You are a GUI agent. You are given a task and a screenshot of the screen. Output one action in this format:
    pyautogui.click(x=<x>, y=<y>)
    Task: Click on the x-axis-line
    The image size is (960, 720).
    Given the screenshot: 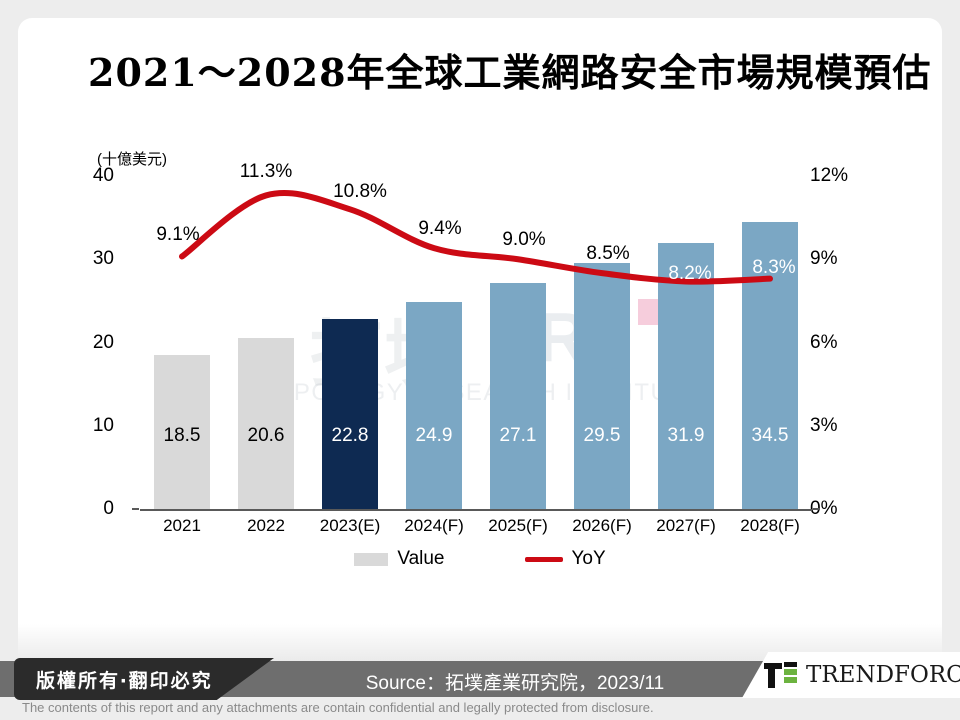 What is the action you would take?
    pyautogui.click(x=476, y=510)
    